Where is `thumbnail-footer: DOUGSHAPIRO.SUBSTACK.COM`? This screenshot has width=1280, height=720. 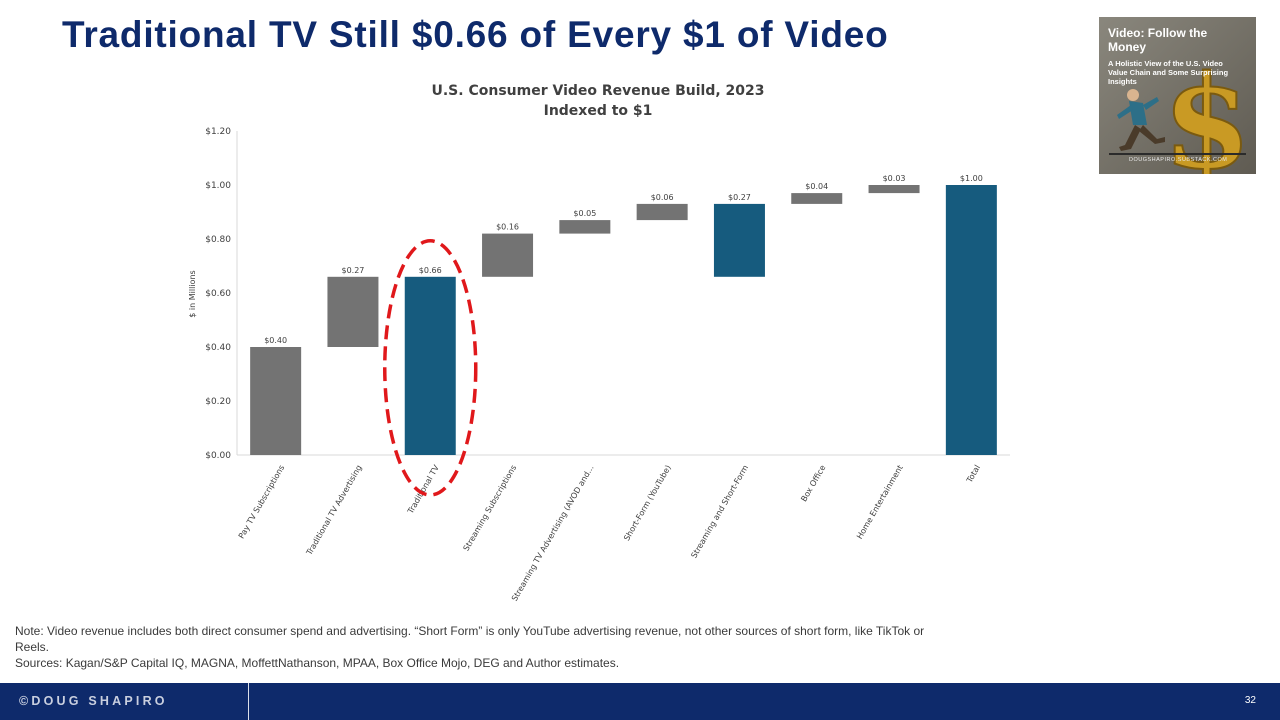 thumbnail-footer: DOUGSHAPIRO.SUBSTACK.COM is located at coordinates (1178, 160).